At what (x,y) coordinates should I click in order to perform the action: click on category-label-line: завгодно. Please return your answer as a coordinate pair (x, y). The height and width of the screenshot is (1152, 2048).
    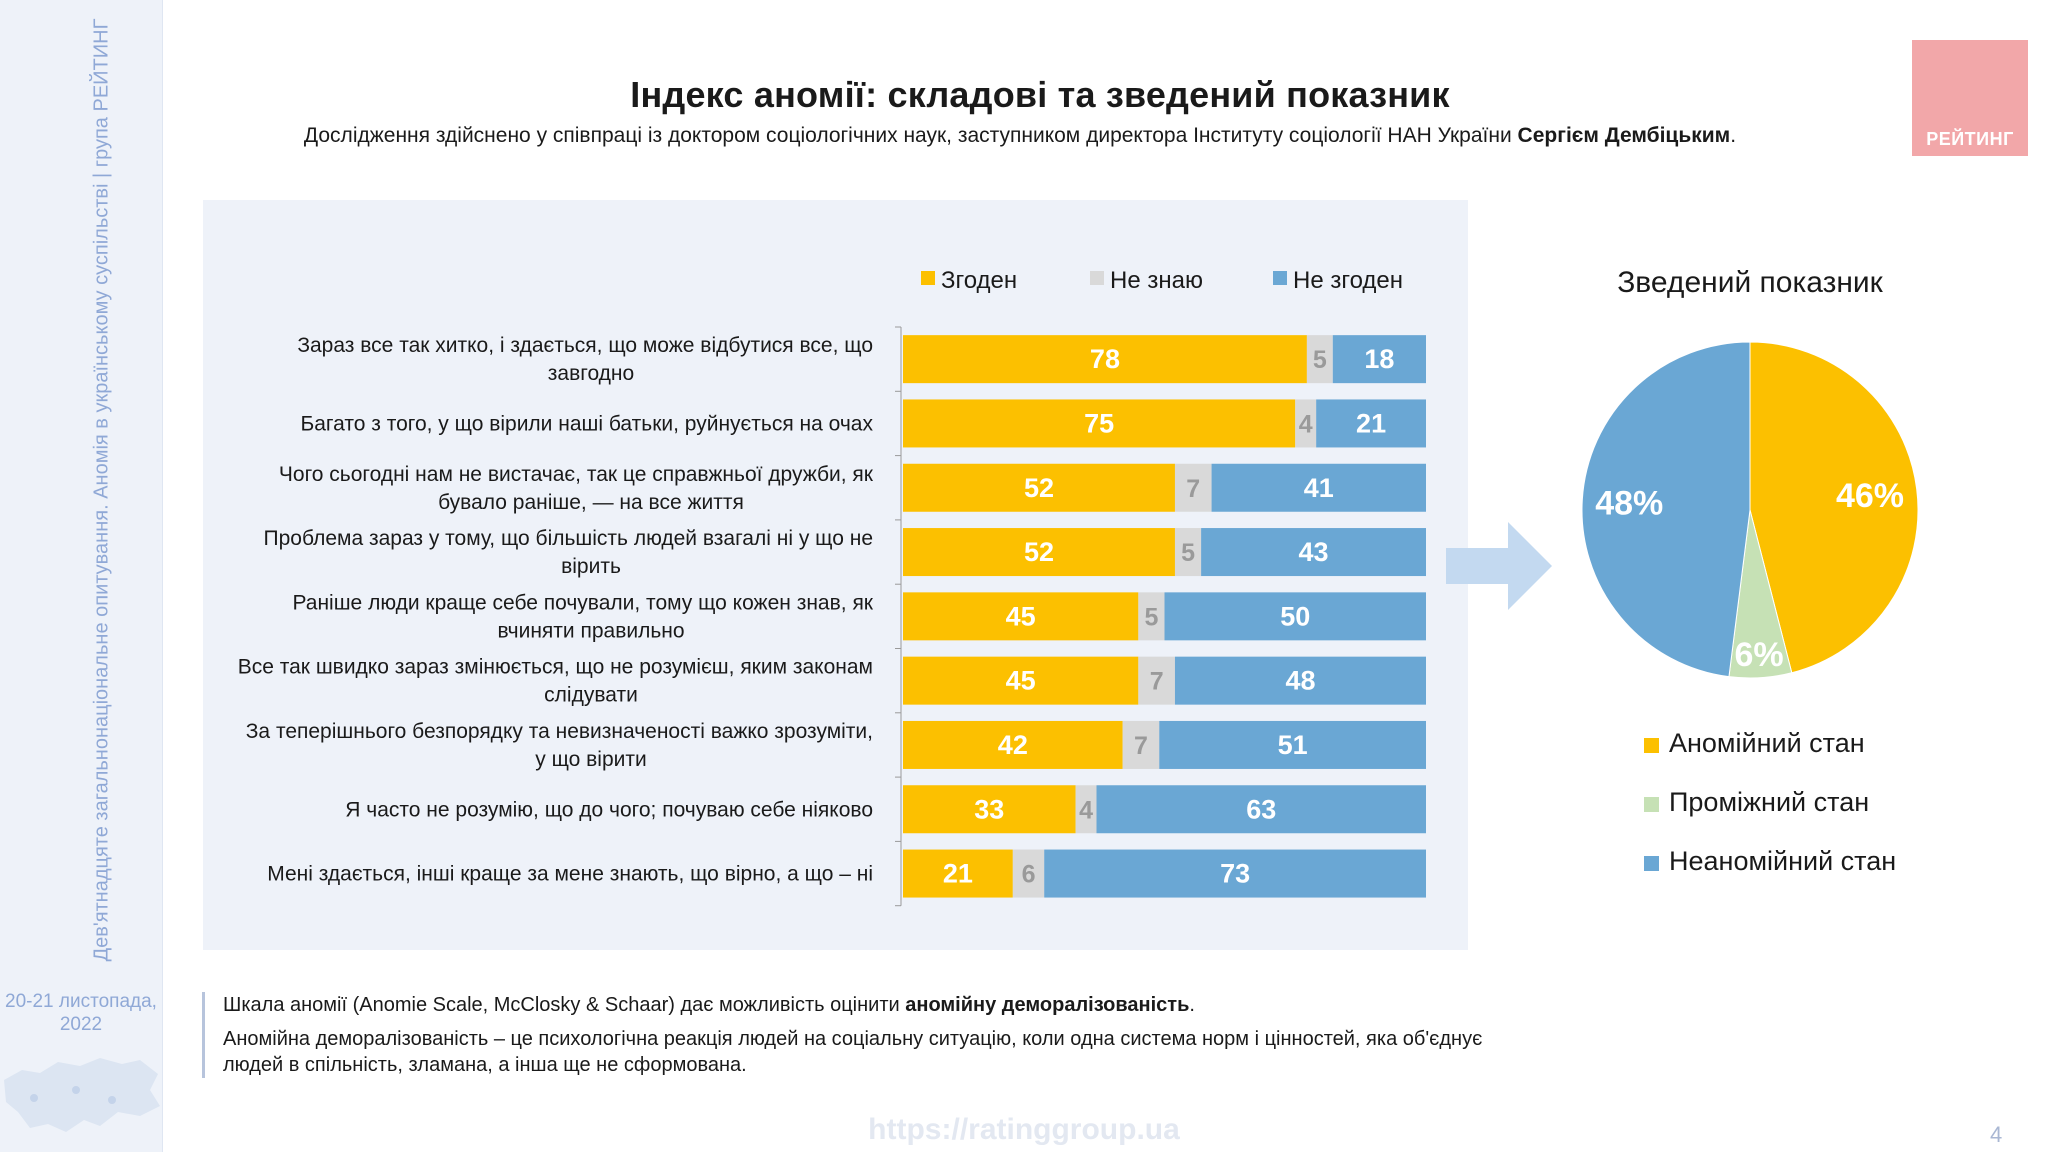
    Looking at the image, I should click on (591, 373).